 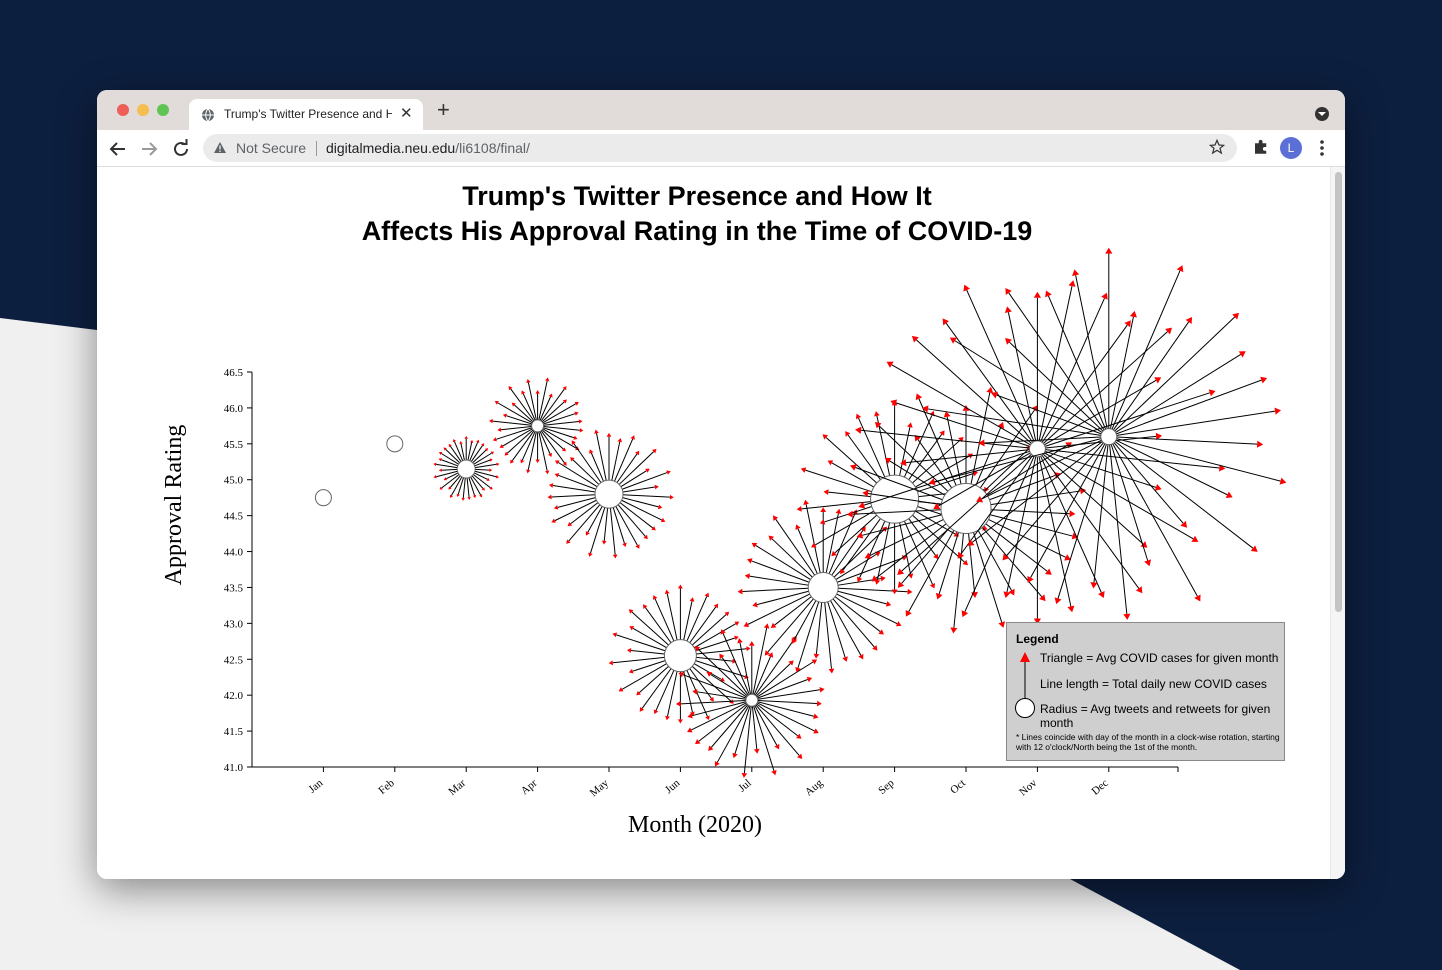 I want to click on new-tab-button: +, so click(x=443, y=109).